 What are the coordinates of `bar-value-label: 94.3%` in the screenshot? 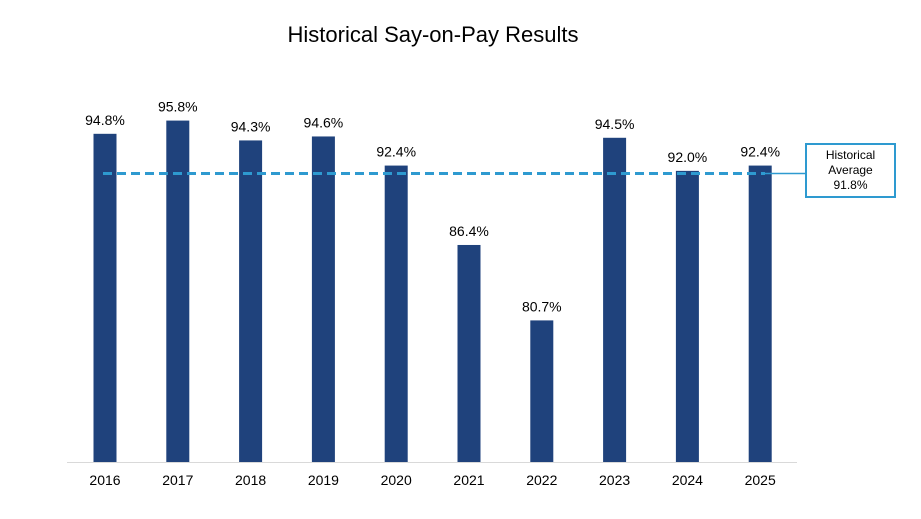 It's located at (251, 126).